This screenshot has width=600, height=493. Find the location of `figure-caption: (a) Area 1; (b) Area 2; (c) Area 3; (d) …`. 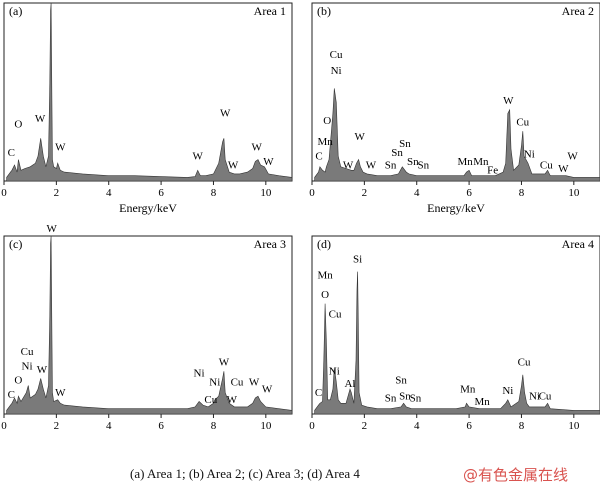

figure-caption: (a) Area 1; (b) Area 2; (c) Area 3; (d) … is located at coordinates (245, 473).